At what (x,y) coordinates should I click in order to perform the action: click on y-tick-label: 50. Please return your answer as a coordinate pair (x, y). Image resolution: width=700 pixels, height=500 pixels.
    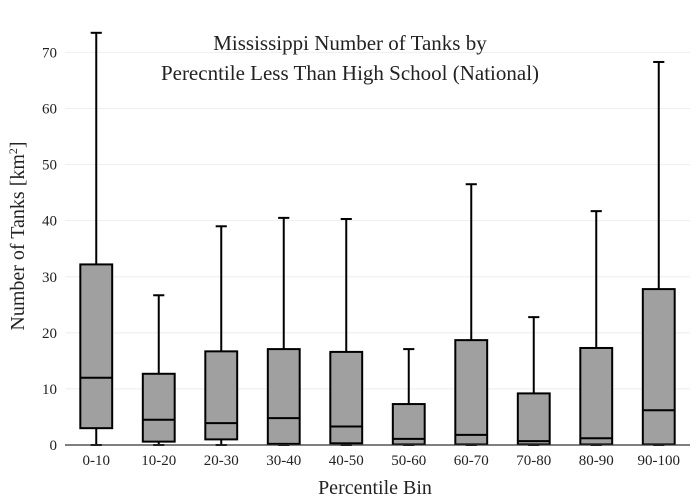
    Looking at the image, I should click on (49, 166).